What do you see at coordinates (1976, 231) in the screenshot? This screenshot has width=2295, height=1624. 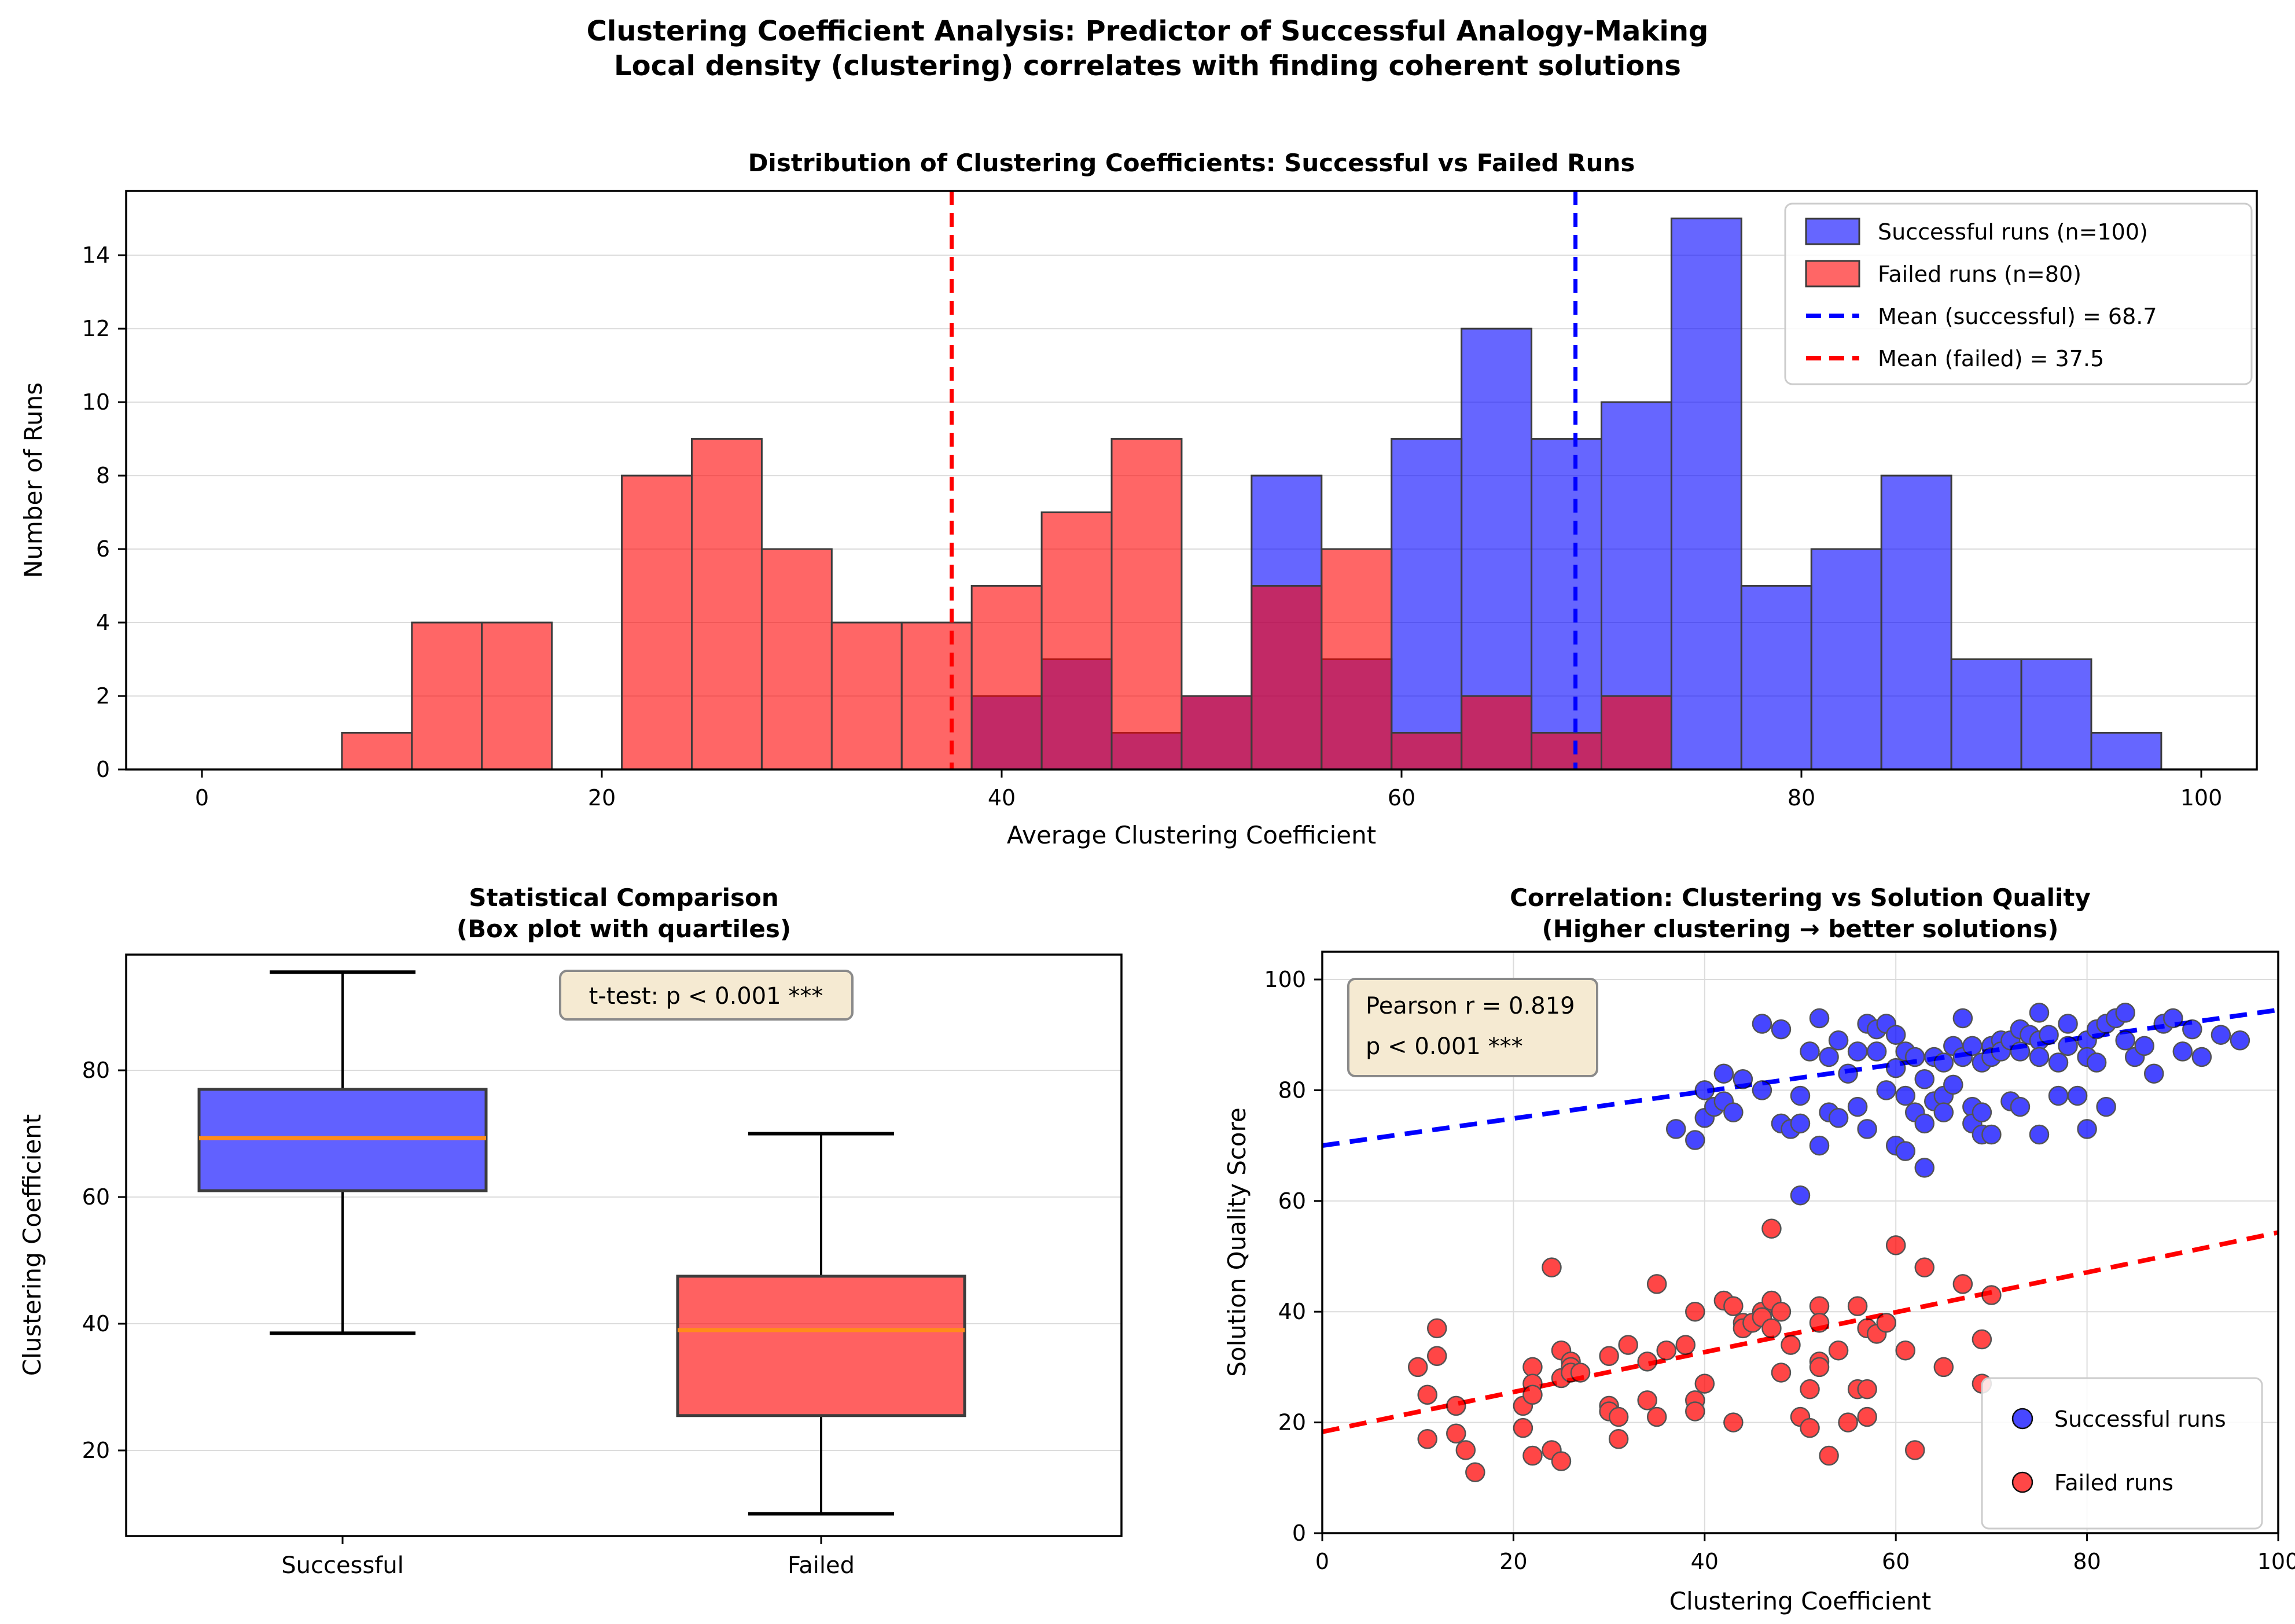 I see `legend-item-successful-runs: Successful runs (n=100)` at bounding box center [1976, 231].